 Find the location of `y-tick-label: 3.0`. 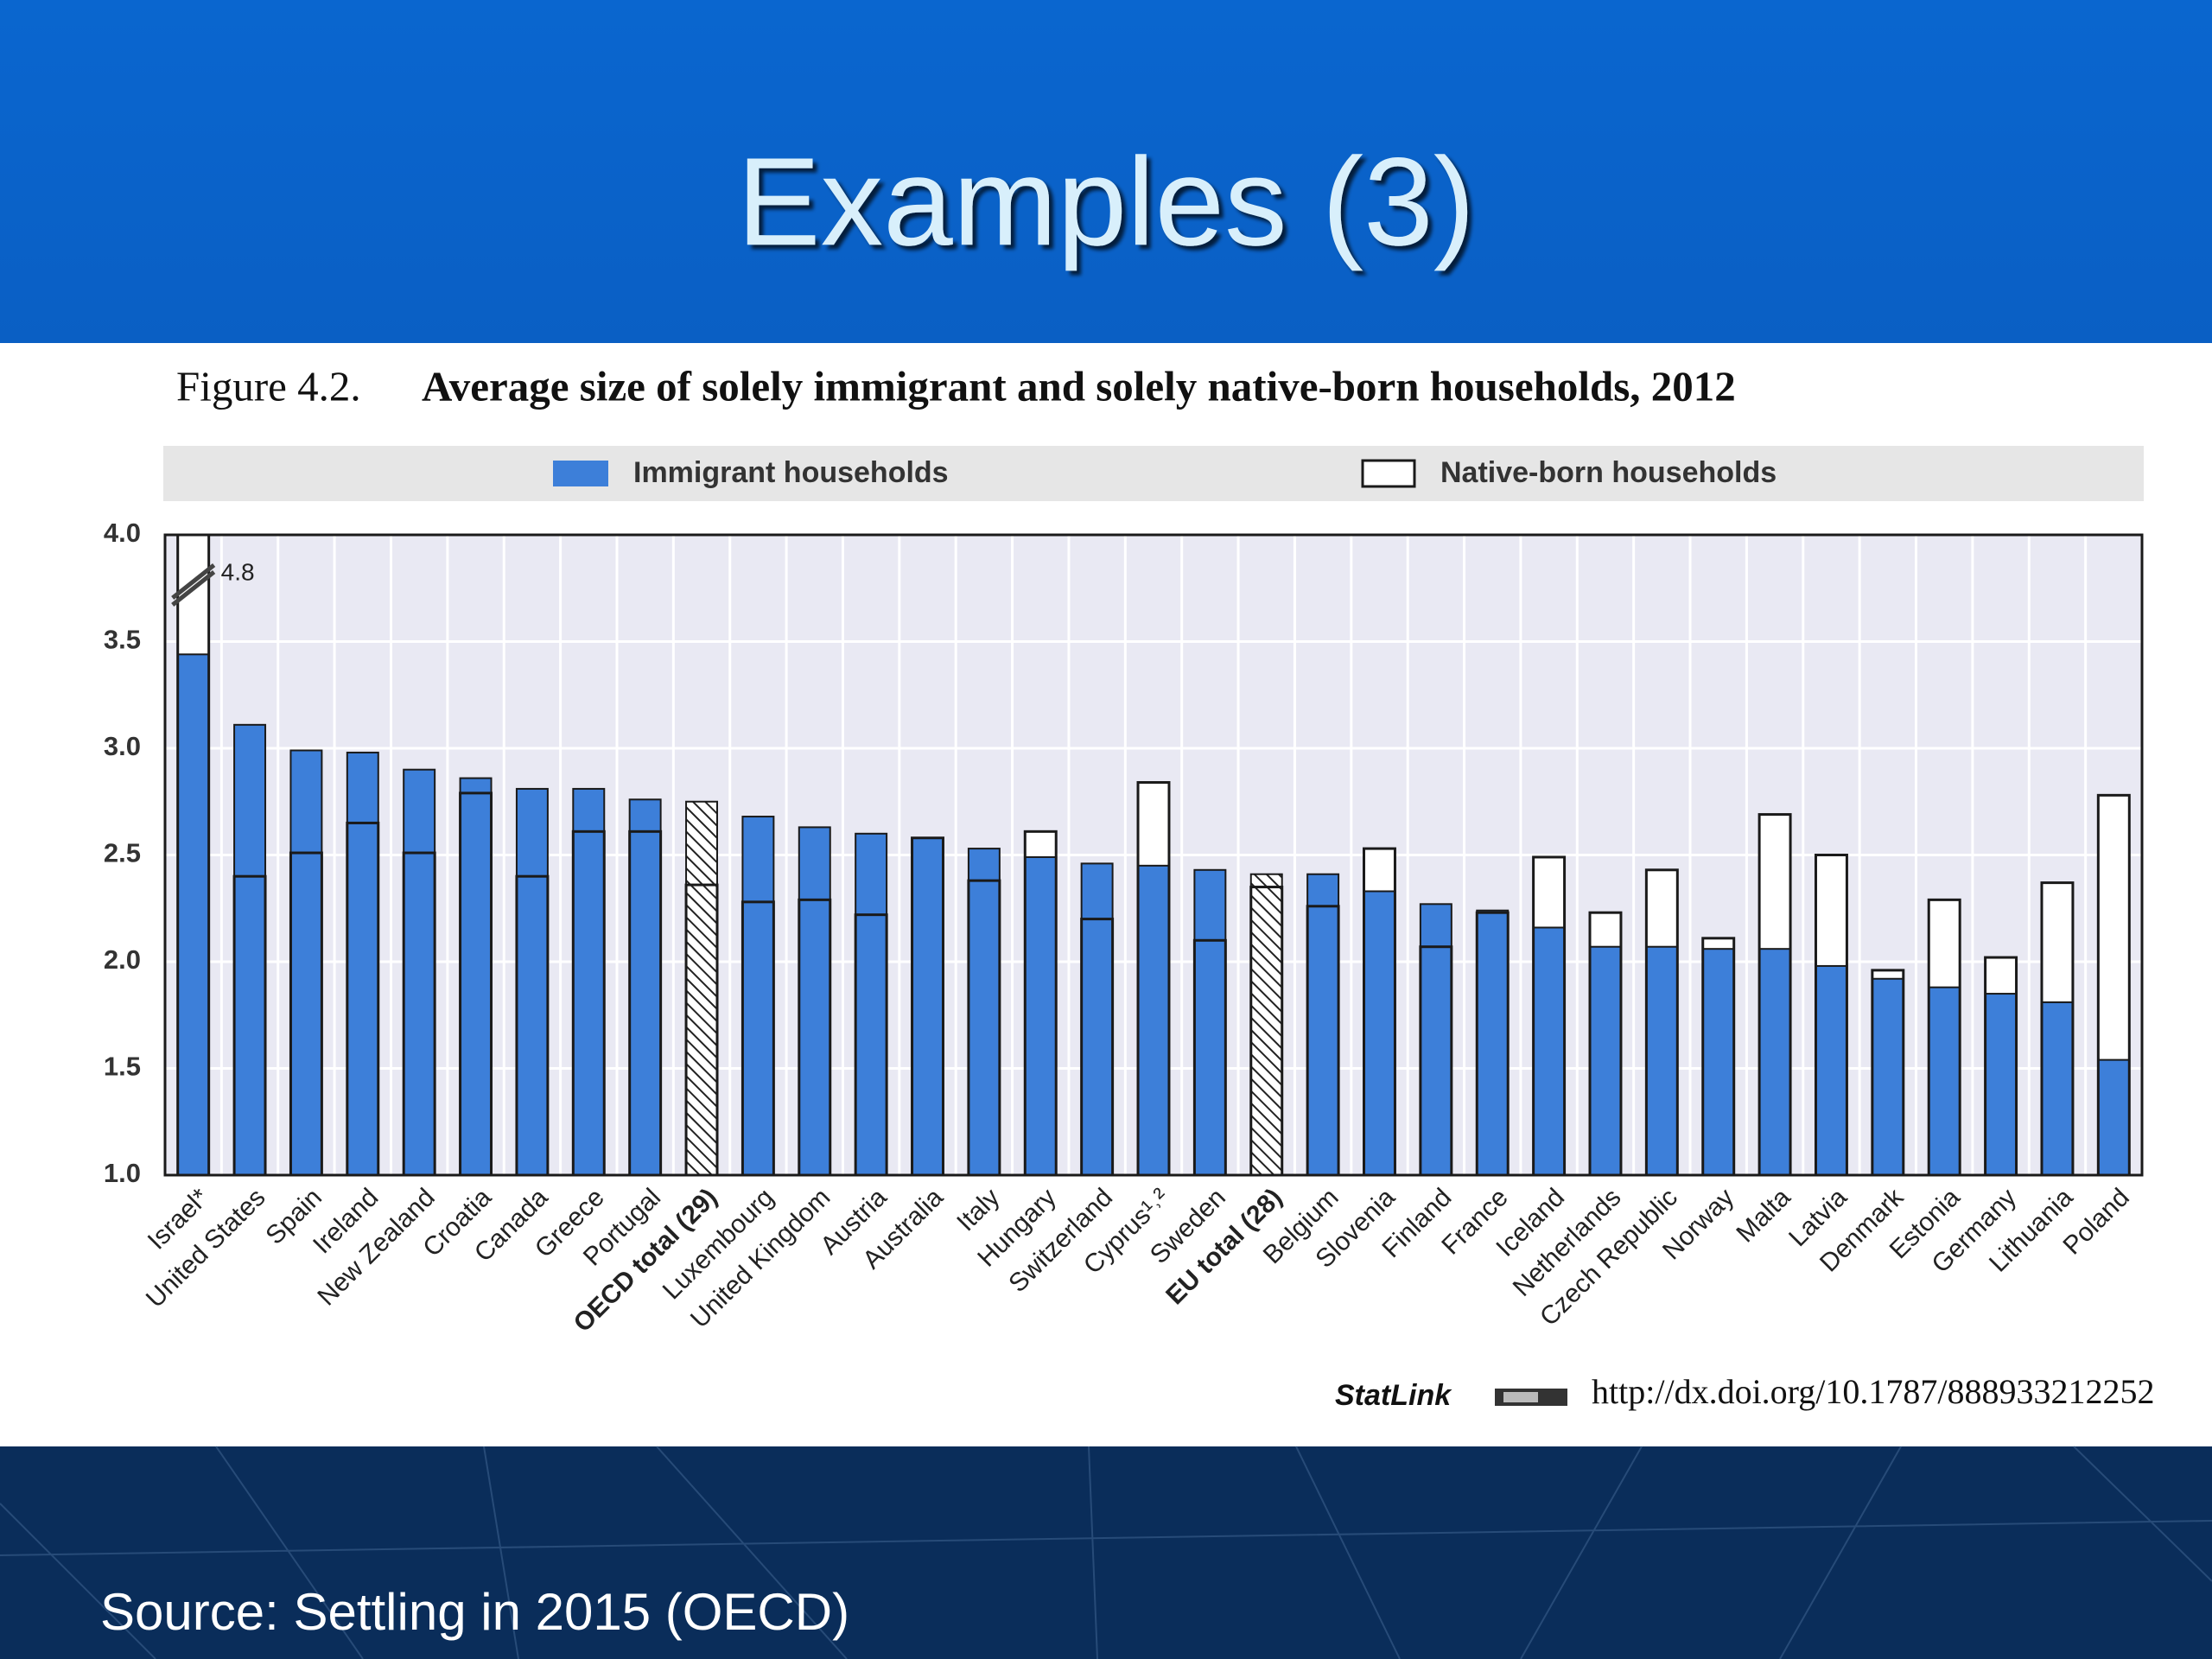

y-tick-label: 3.0 is located at coordinates (123, 746).